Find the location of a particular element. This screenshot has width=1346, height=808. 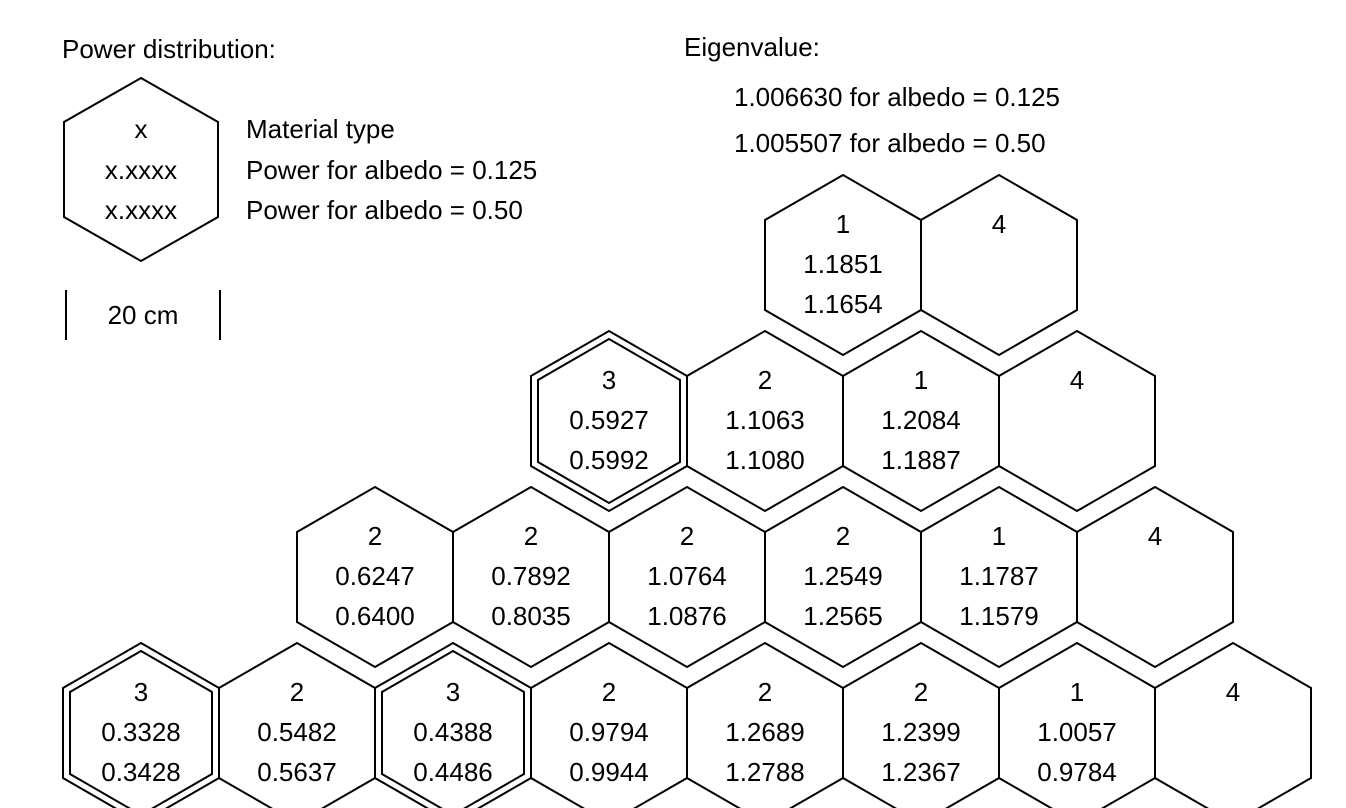

hex-power-albedo-050: 0.9784 is located at coordinates (1077, 772).